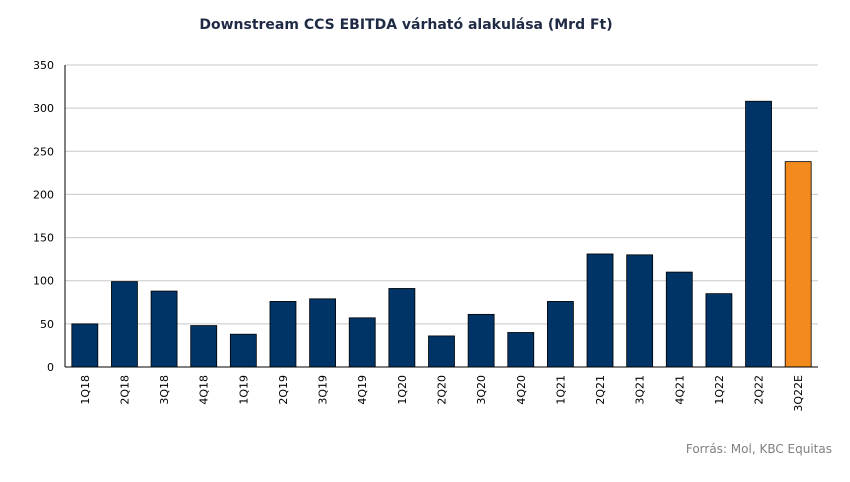 This screenshot has height=482, width=850. I want to click on y-tick-label: 350, so click(43, 65).